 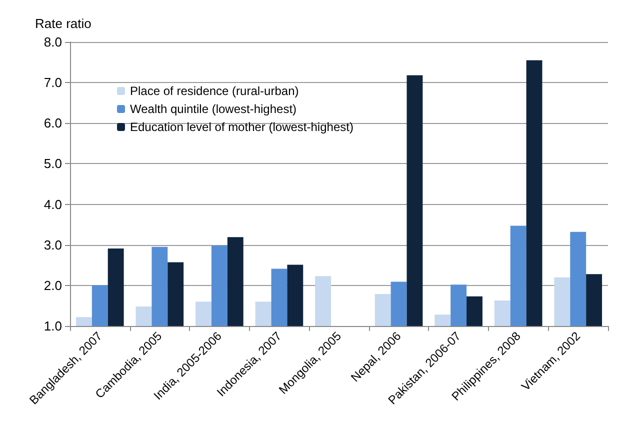 I want to click on y-tick-label: 2.0, so click(x=53, y=285).